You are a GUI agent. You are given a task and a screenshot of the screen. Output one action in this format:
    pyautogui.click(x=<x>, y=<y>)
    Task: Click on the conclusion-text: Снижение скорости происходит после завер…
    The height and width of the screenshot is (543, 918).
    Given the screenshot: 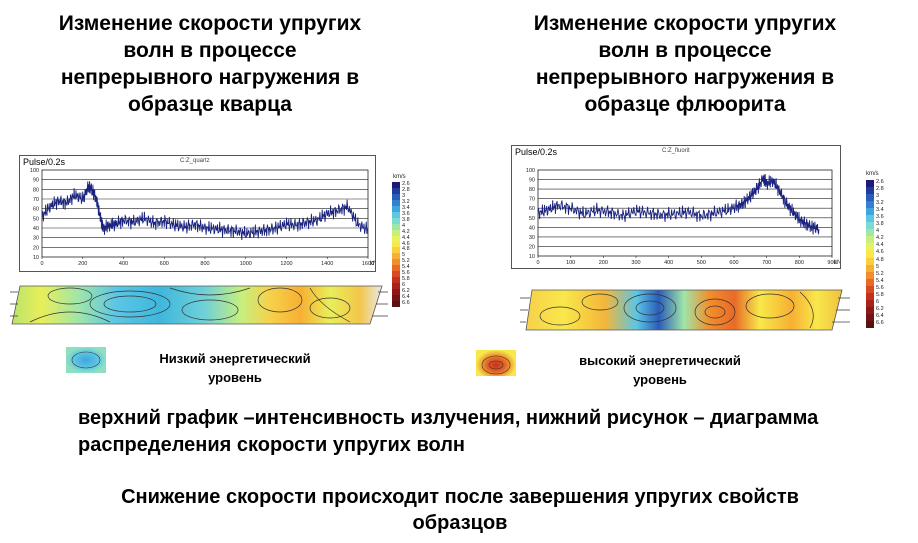 What is the action you would take?
    pyautogui.click(x=460, y=510)
    